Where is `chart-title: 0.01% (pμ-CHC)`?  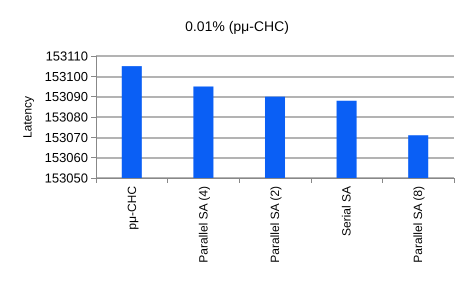
chart-title: 0.01% (pμ-CHC) is located at coordinates (237, 26).